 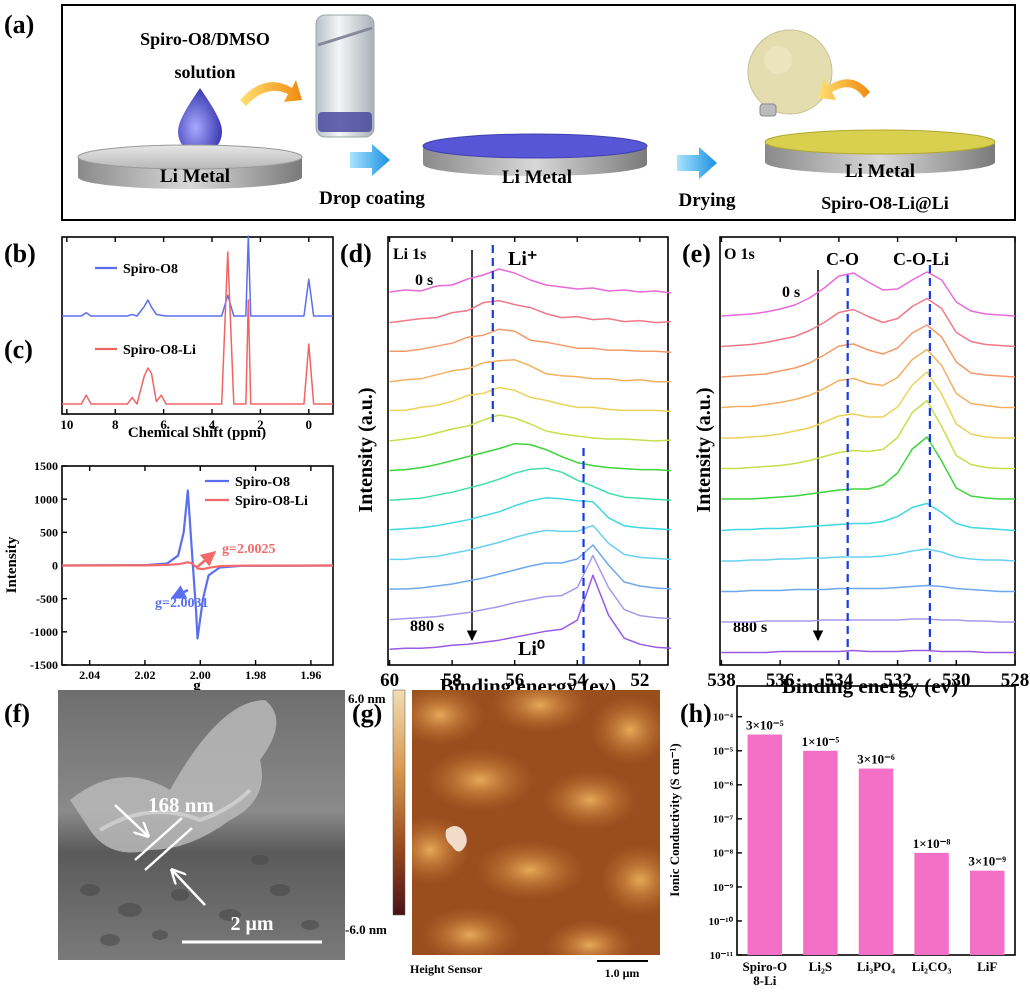 I want to click on scheme-text: Drying, so click(x=708, y=200).